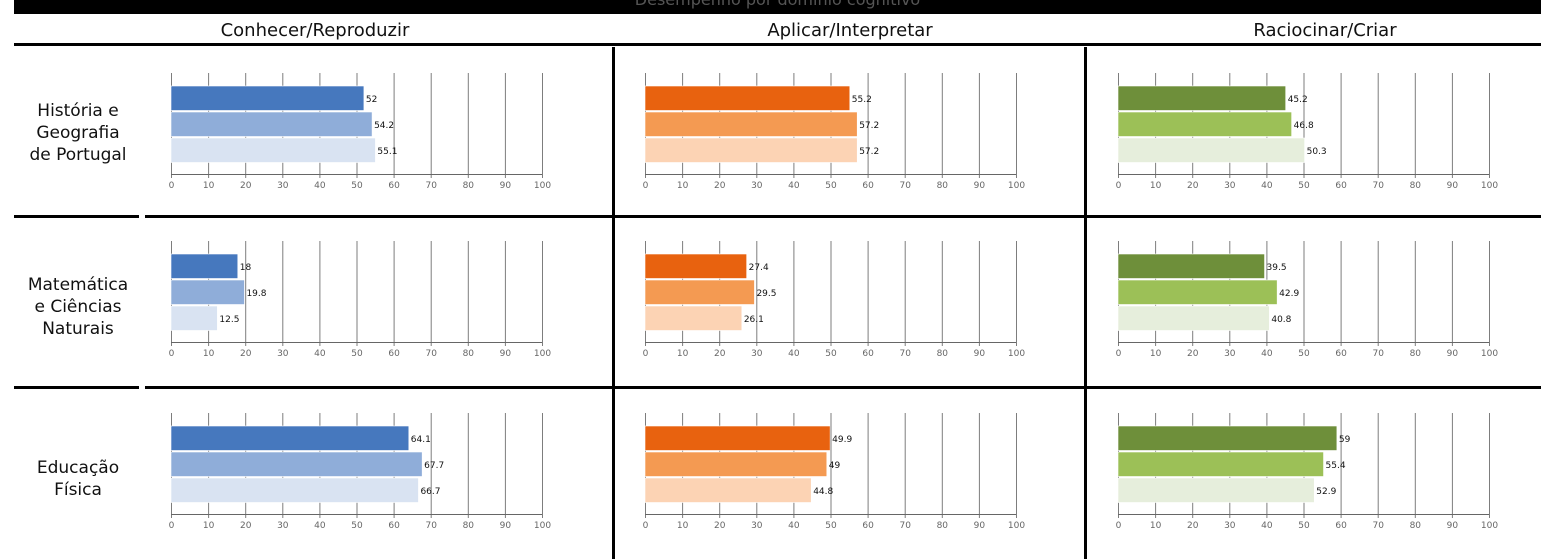 Image resolution: width=1541 pixels, height=559 pixels. Describe the element at coordinates (78, 479) in the screenshot. I see `row-label-educacao: Educação Física` at that location.